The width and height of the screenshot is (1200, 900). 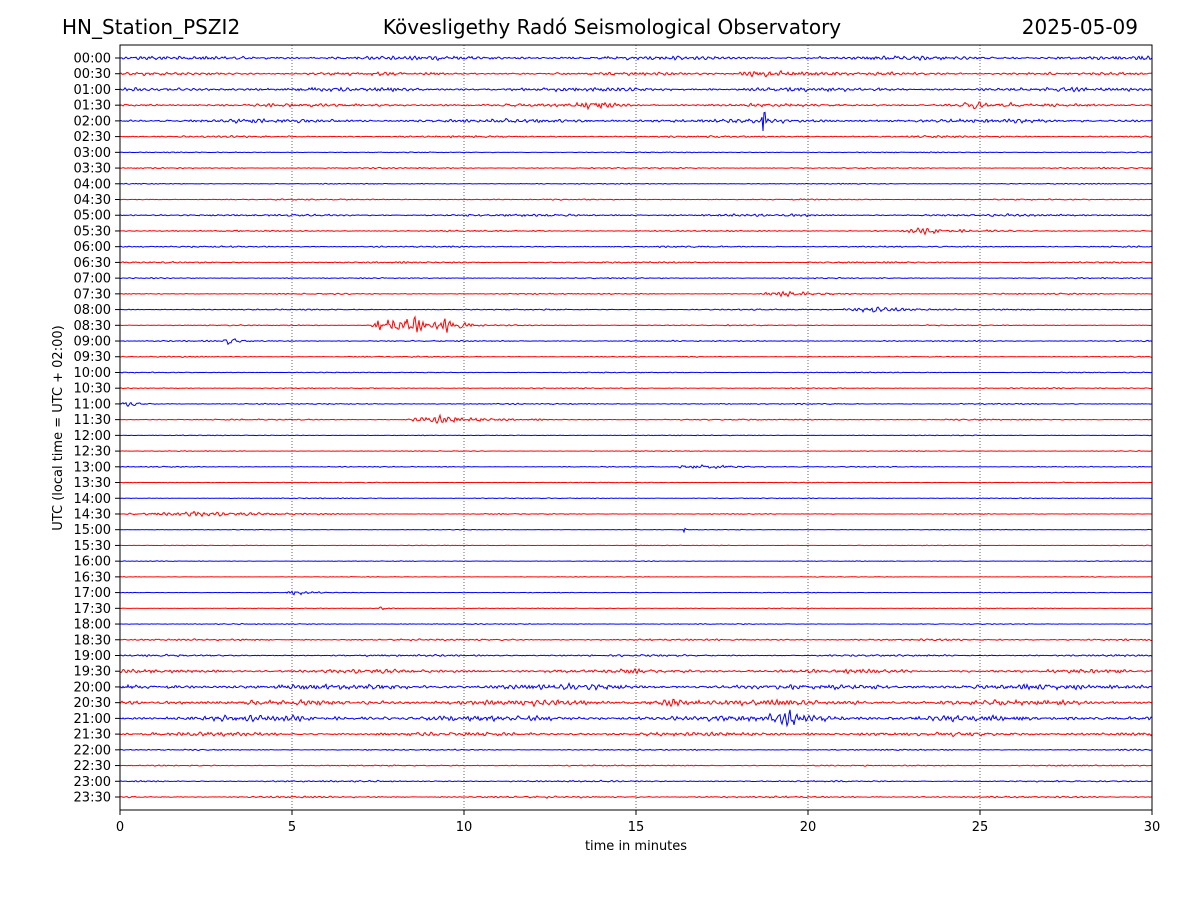 What do you see at coordinates (92, 216) in the screenshot?
I see `y-tick-label: 05:00` at bounding box center [92, 216].